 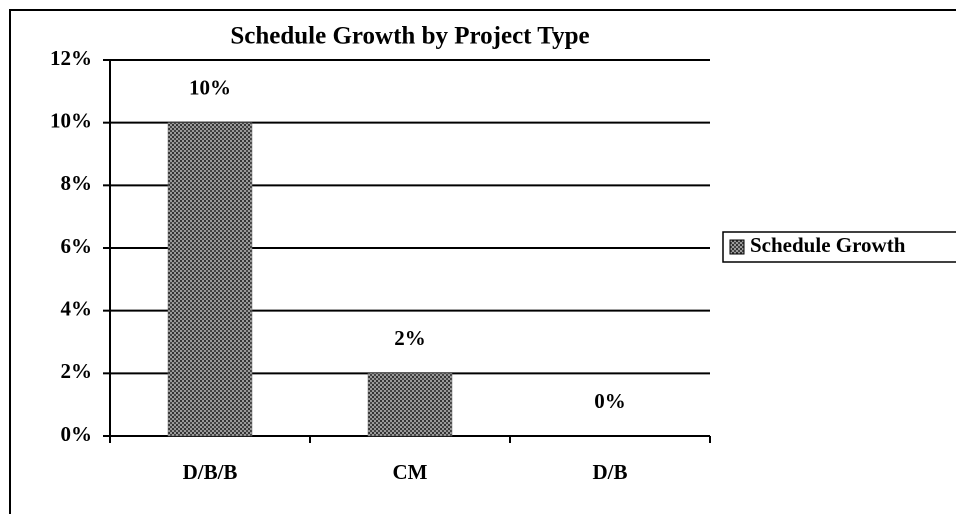 I want to click on data-label: 0%, so click(x=610, y=401).